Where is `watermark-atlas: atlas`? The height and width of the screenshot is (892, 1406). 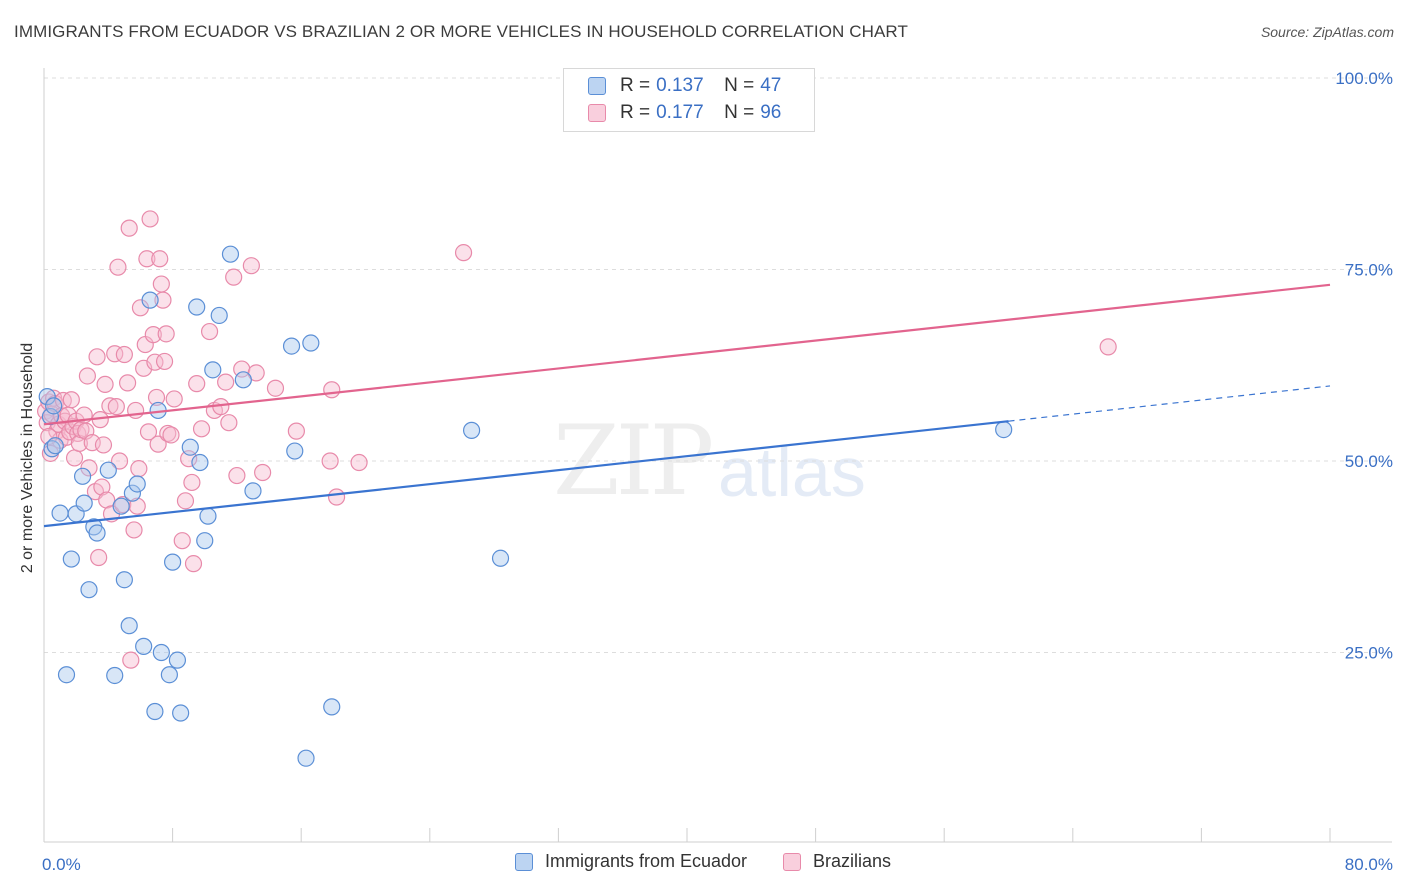
watermark-atlas: atlas is located at coordinates (792, 472).